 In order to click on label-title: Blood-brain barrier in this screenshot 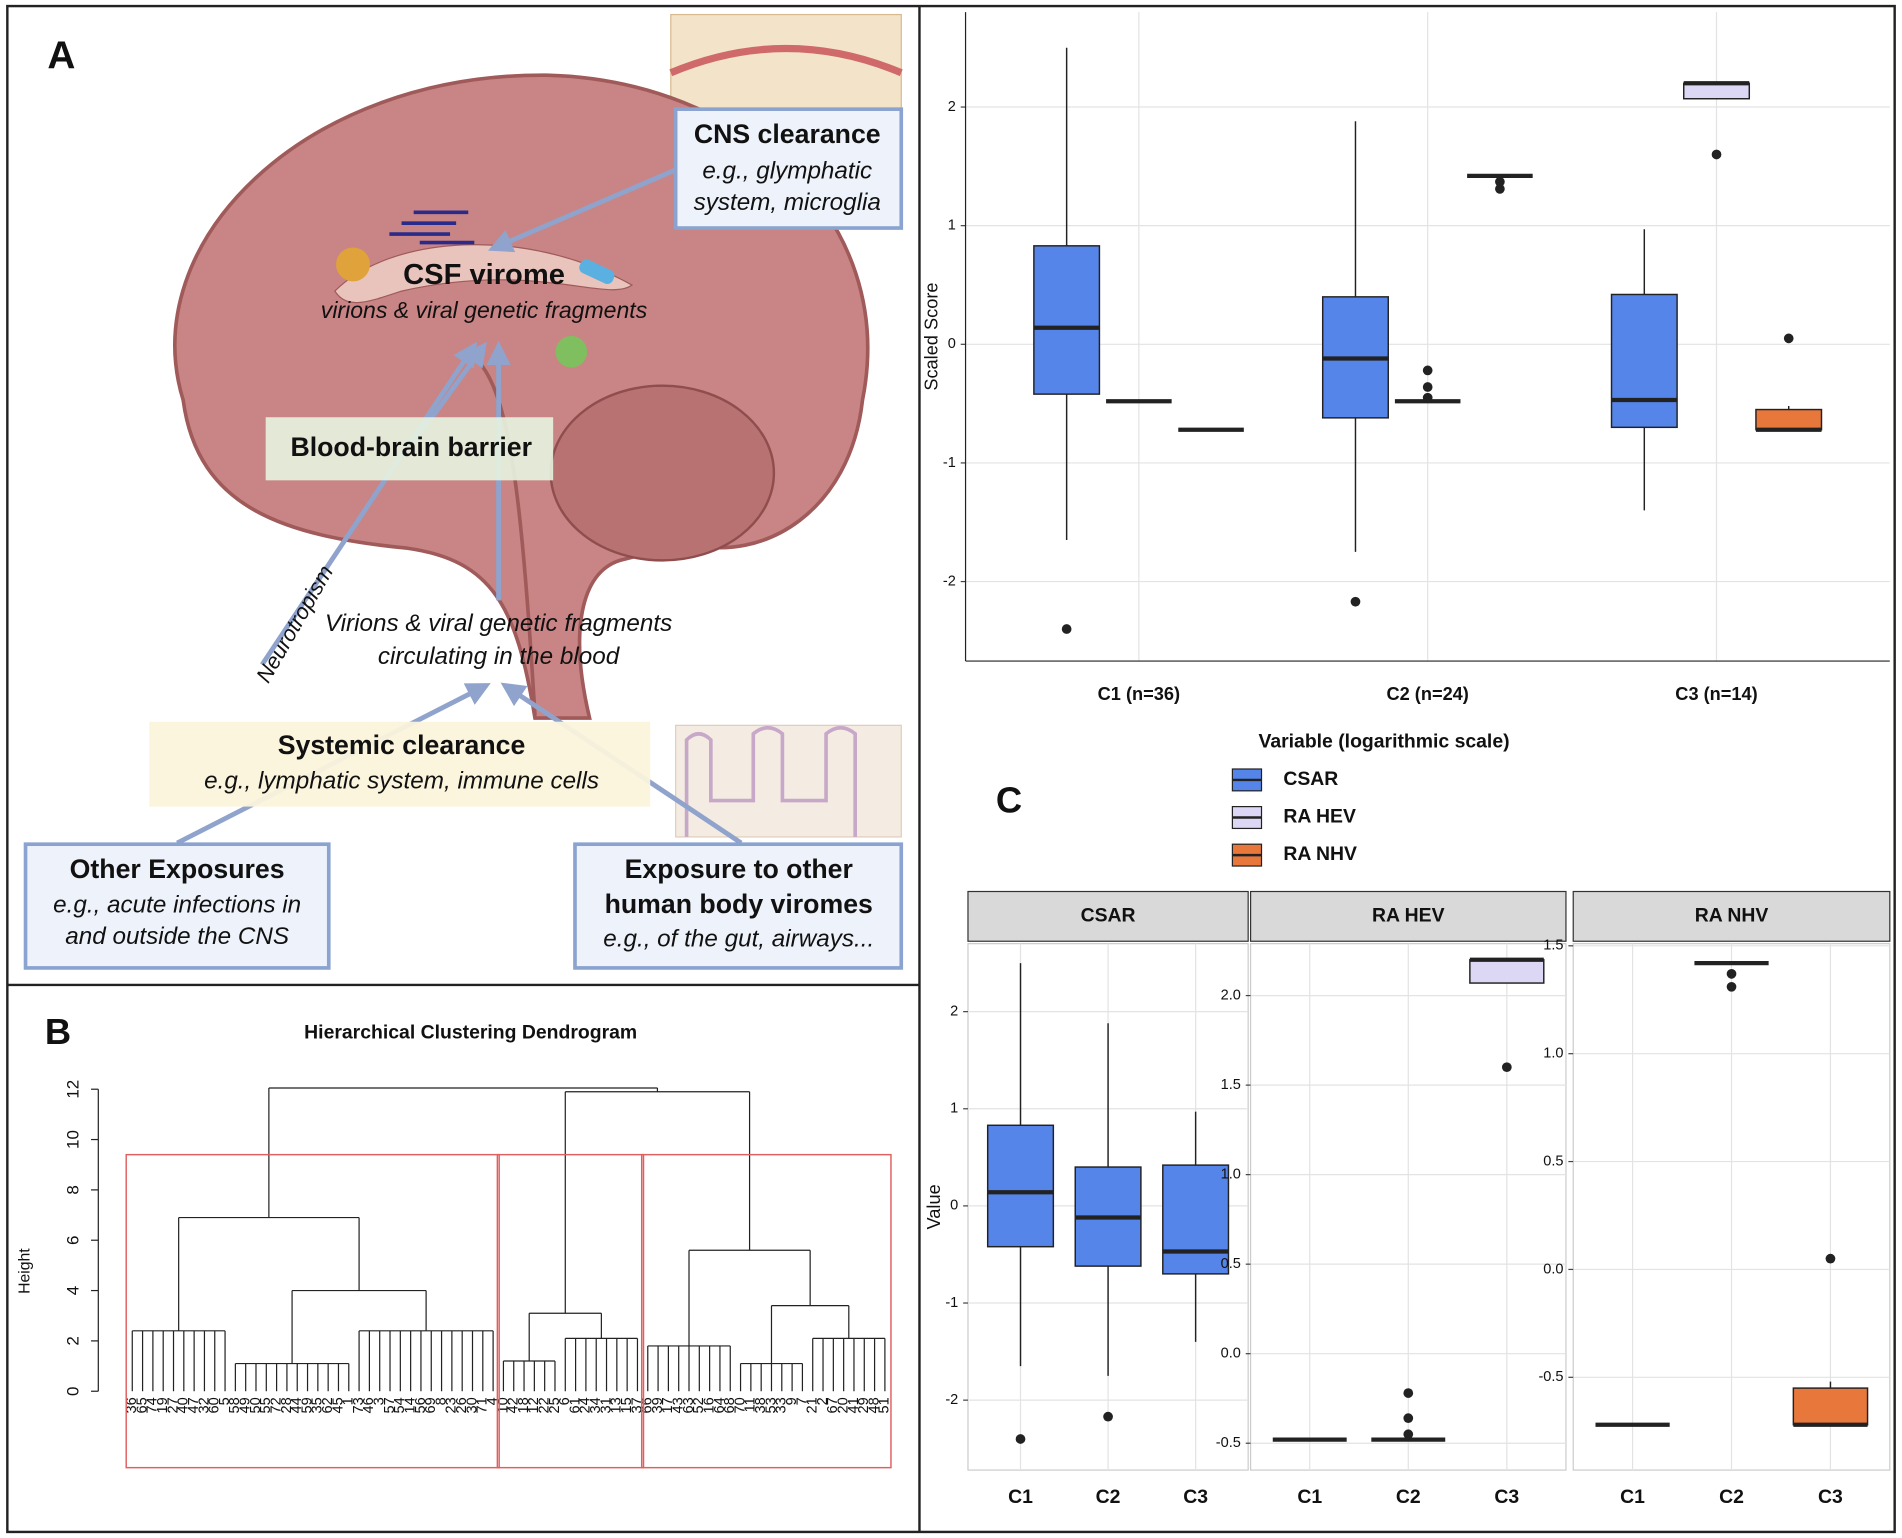, I will do `click(411, 447)`.